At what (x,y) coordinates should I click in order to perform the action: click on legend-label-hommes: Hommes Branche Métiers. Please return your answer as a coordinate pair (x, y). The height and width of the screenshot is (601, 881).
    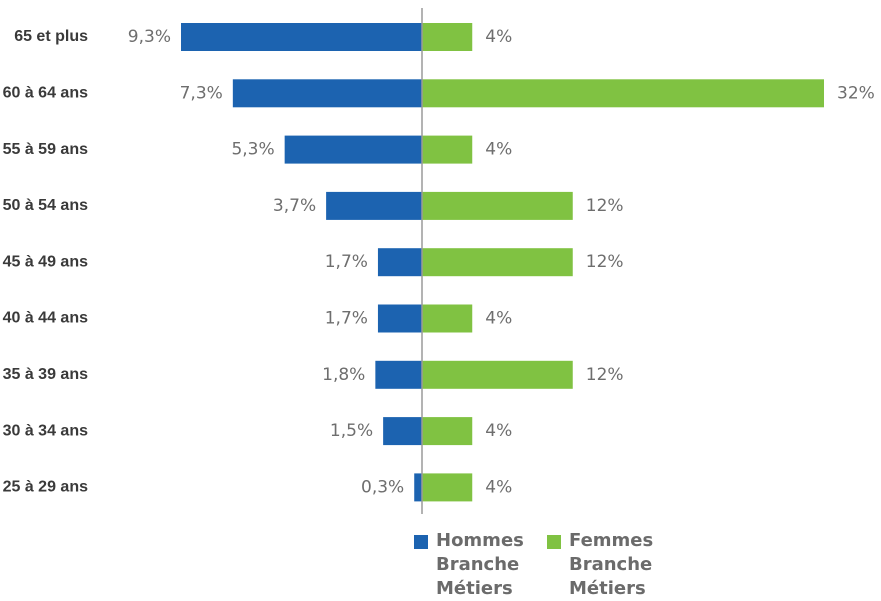
    Looking at the image, I should click on (480, 564).